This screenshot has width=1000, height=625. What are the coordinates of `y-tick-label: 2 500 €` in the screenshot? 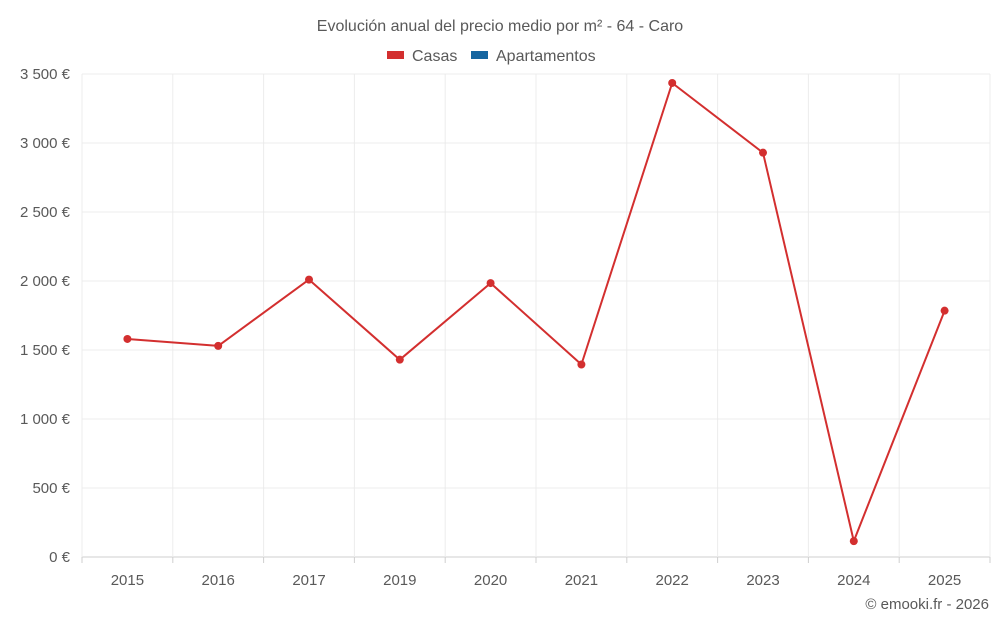 It's located at (45, 212).